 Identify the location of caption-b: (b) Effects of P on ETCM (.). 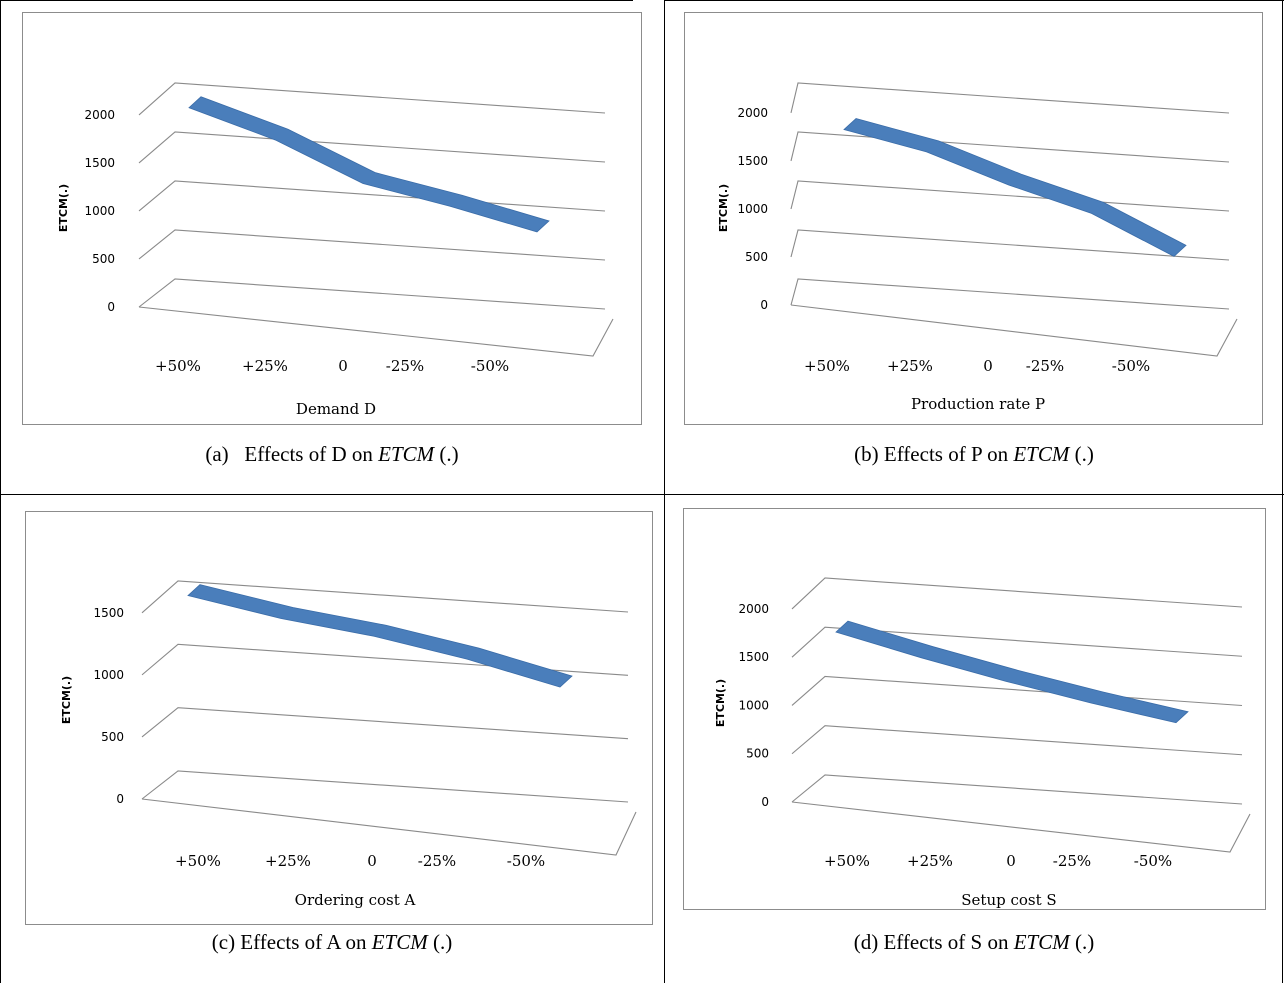
(974, 454).